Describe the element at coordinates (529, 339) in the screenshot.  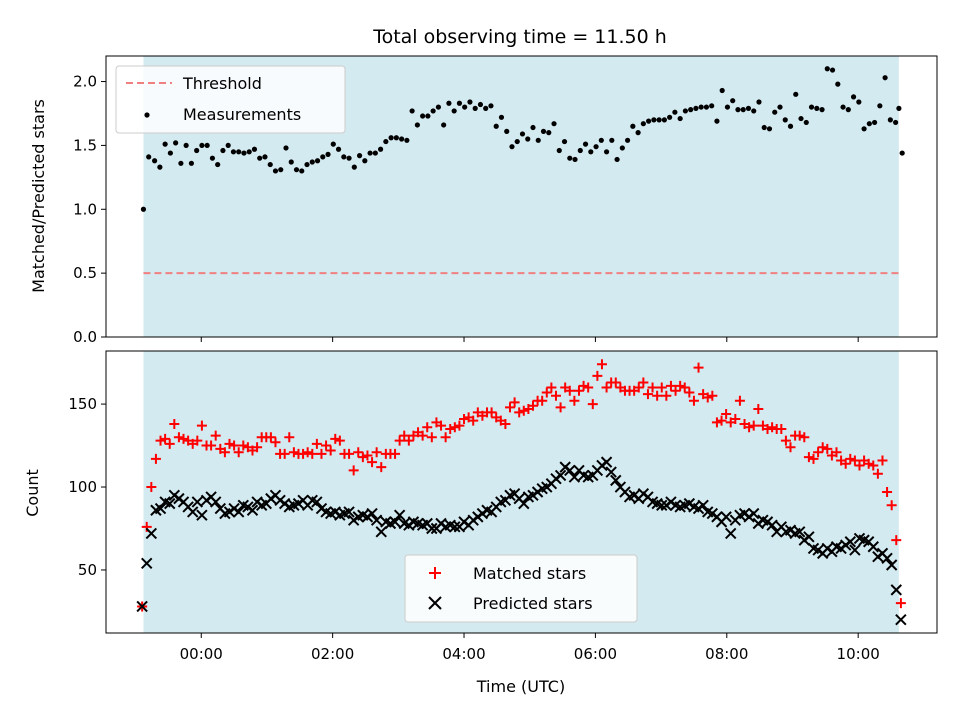
I see `top-x-ticks` at that location.